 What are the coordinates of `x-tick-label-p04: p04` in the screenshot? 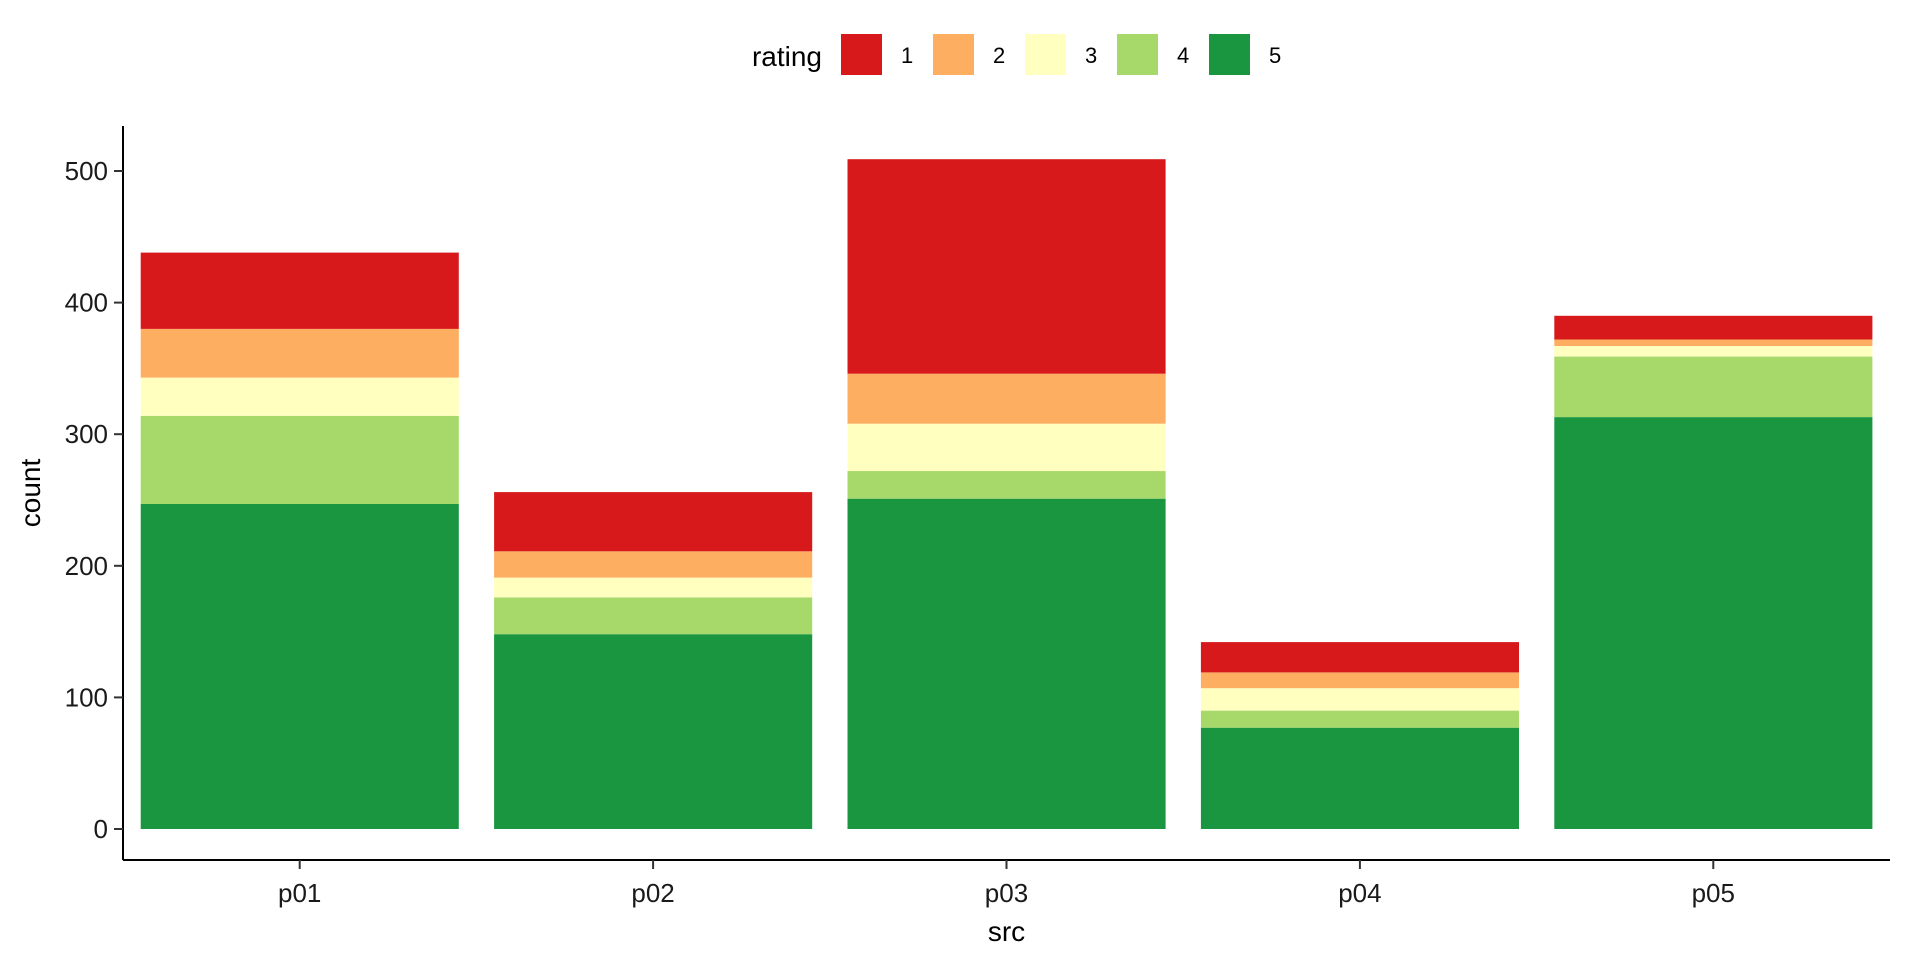 It's located at (1359, 893).